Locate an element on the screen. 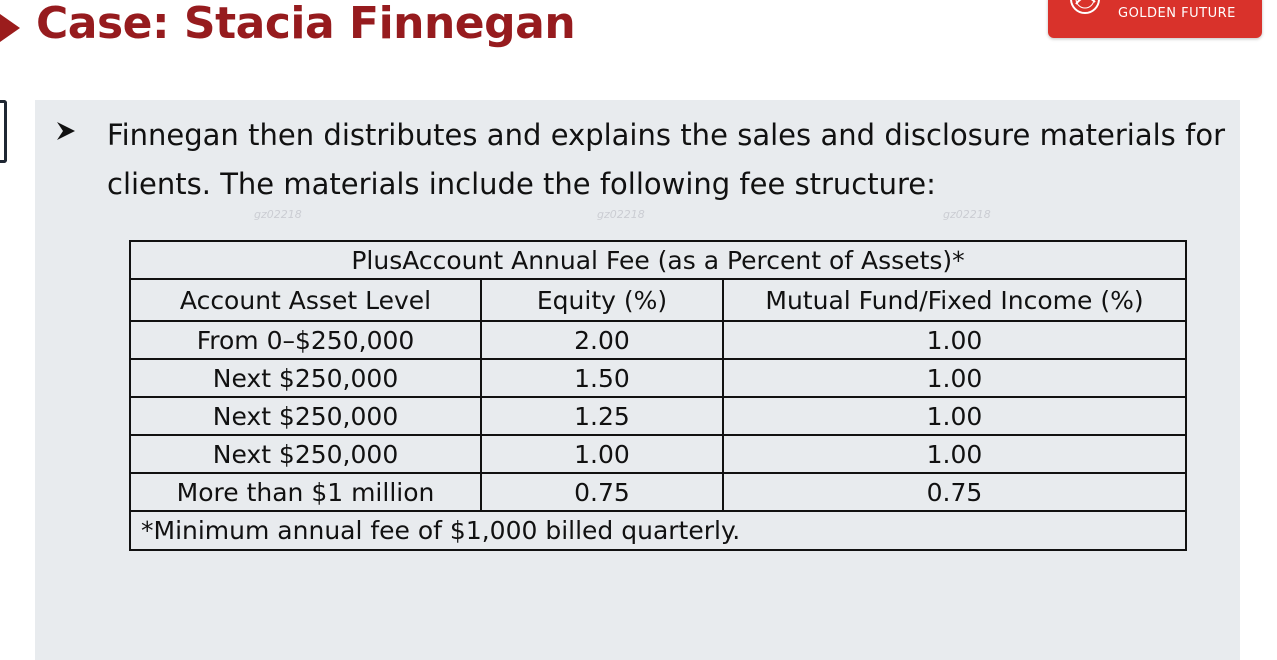 This screenshot has height=660, width=1277. table-row: Next $250,000 1.00 1.00 is located at coordinates (658, 454).